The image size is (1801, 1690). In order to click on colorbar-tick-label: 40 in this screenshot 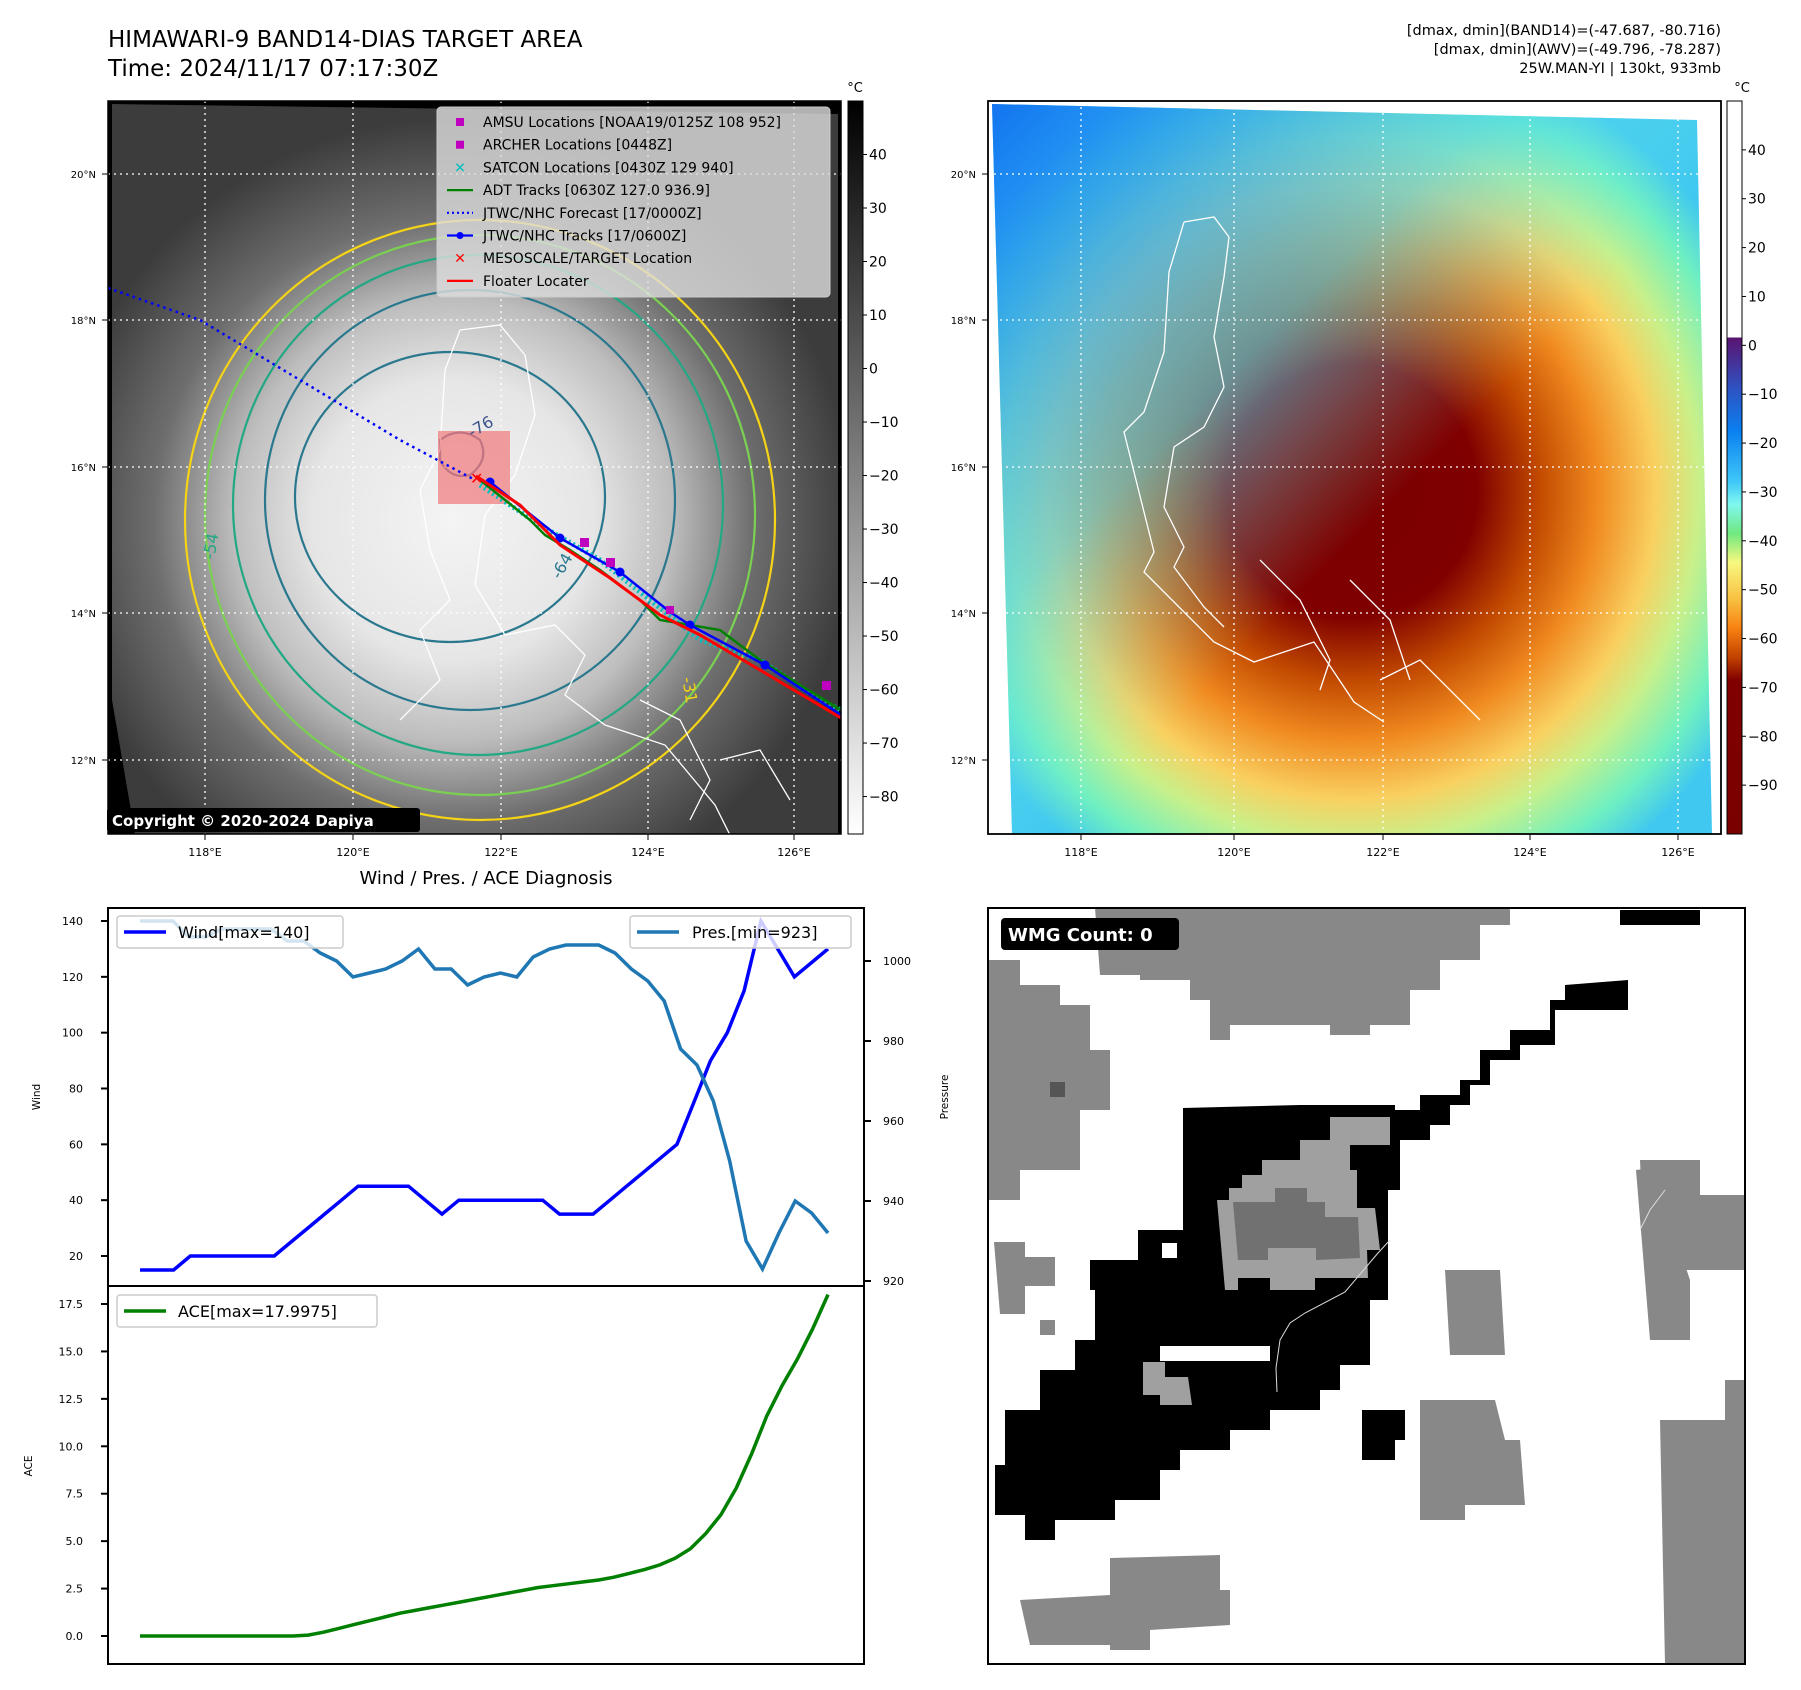, I will do `click(878, 156)`.